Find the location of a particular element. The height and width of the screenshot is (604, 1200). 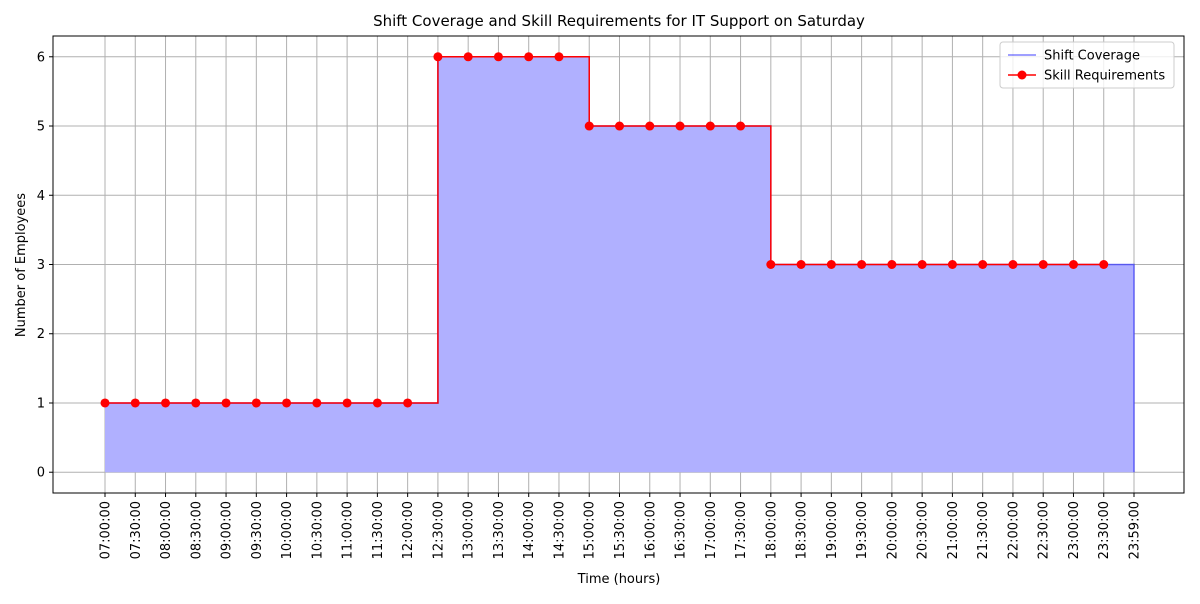

x-tick-label: 18:00:00 is located at coordinates (771, 530).